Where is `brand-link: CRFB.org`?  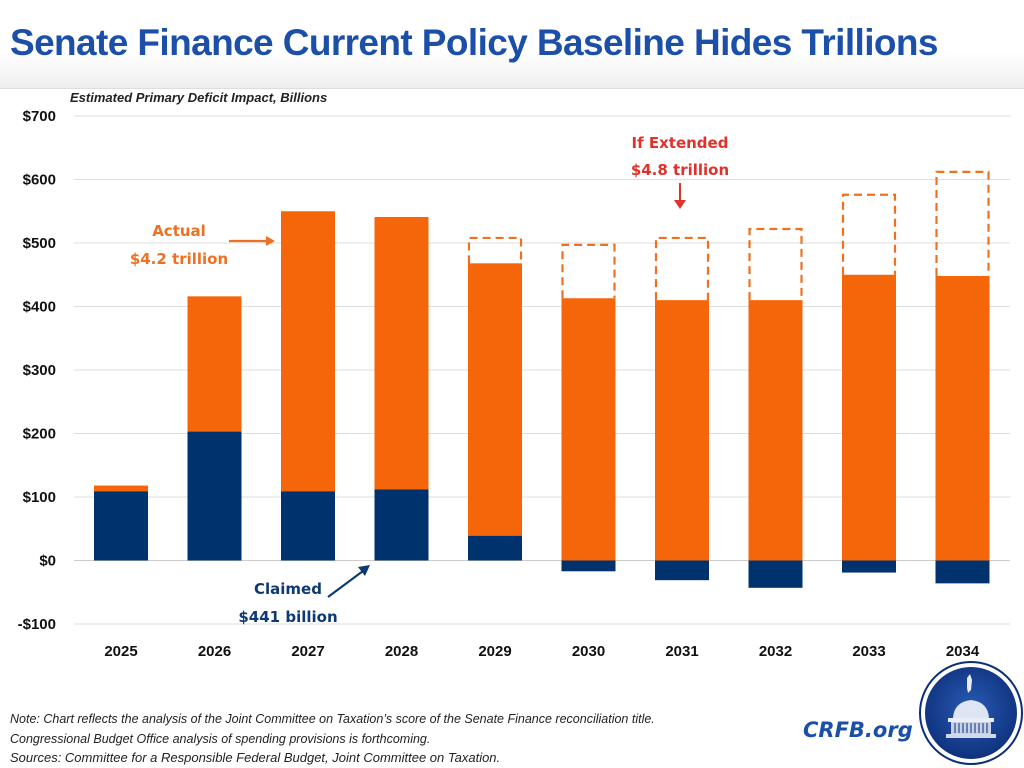
brand-link: CRFB.org is located at coordinates (858, 730).